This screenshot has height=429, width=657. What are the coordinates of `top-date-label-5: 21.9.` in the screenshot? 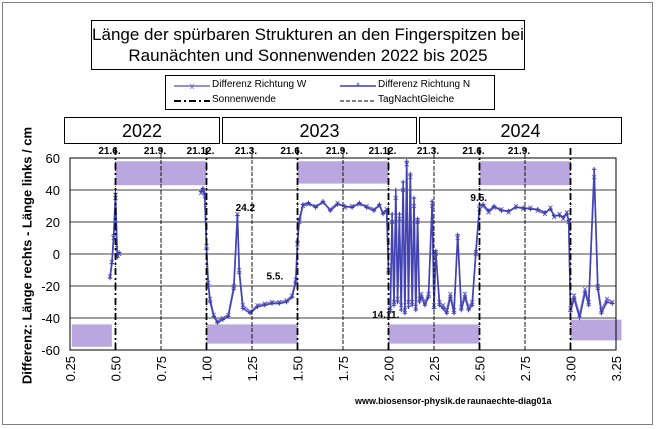 It's located at (337, 151).